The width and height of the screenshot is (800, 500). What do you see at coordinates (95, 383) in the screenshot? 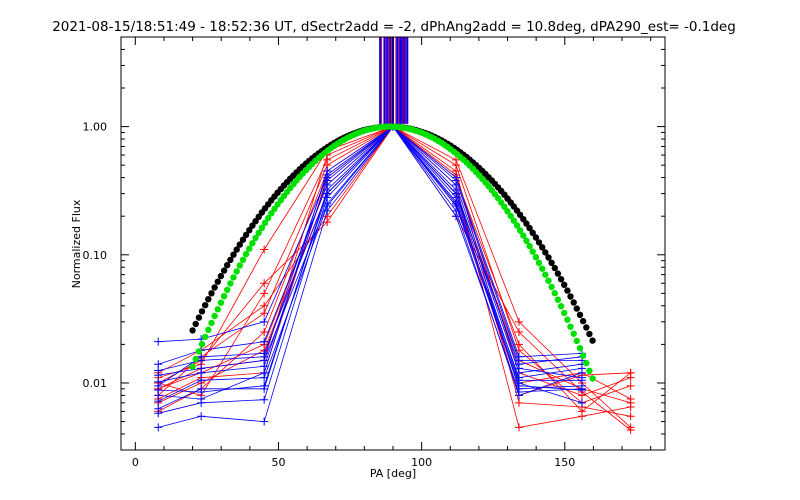
I see `y-tick-label: 0.01` at bounding box center [95, 383].